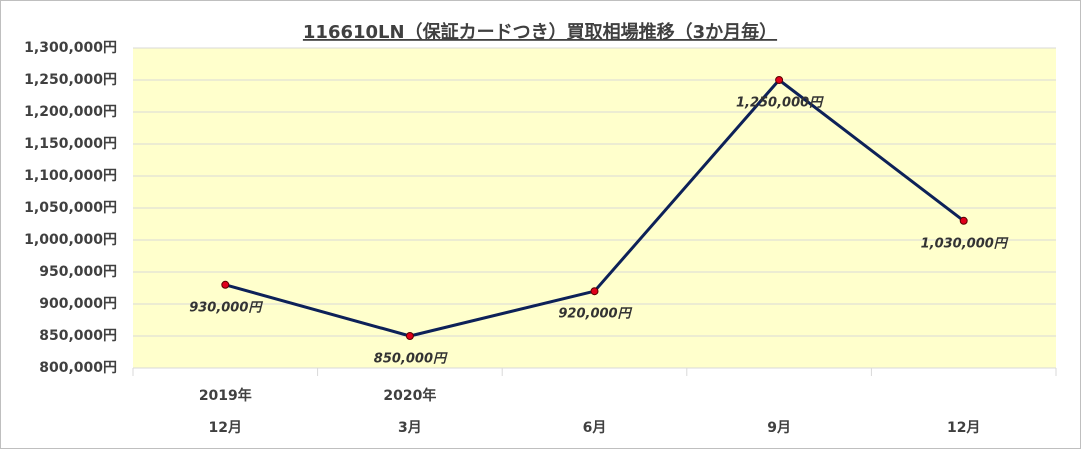  What do you see at coordinates (70, 208) in the screenshot?
I see `y-tick-label: 1,050,000円` at bounding box center [70, 208].